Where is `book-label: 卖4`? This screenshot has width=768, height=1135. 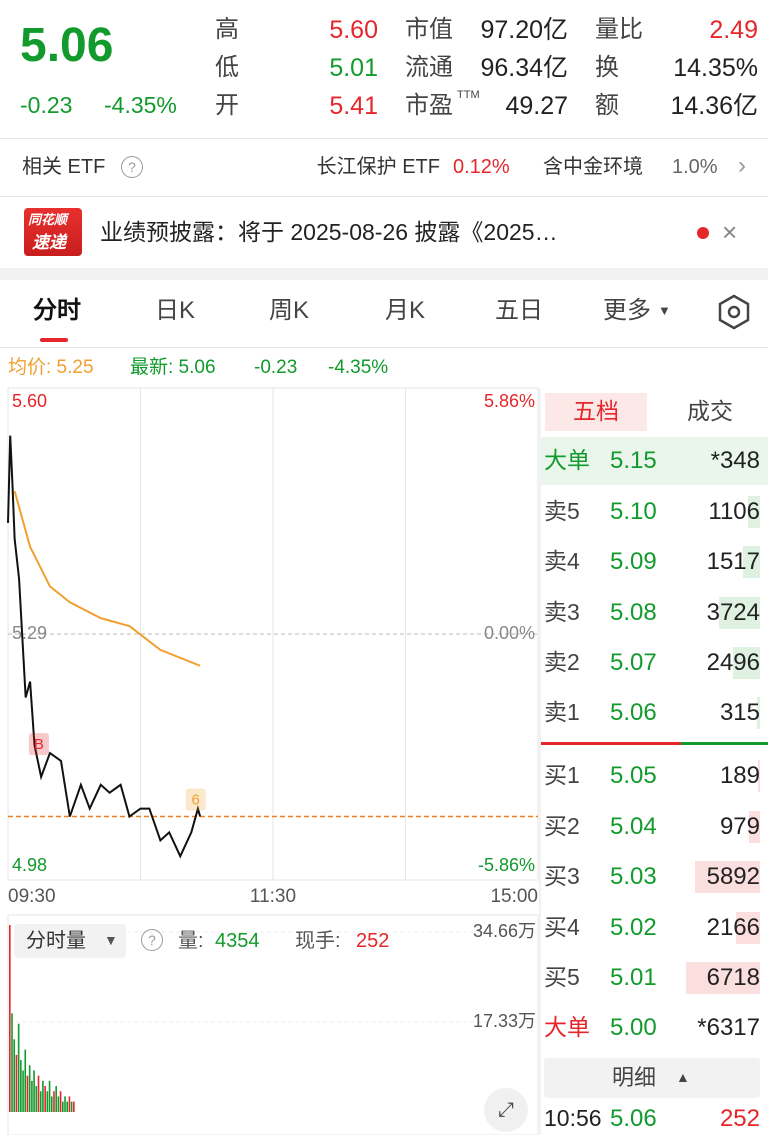
book-label: 卖4 is located at coordinates (562, 561).